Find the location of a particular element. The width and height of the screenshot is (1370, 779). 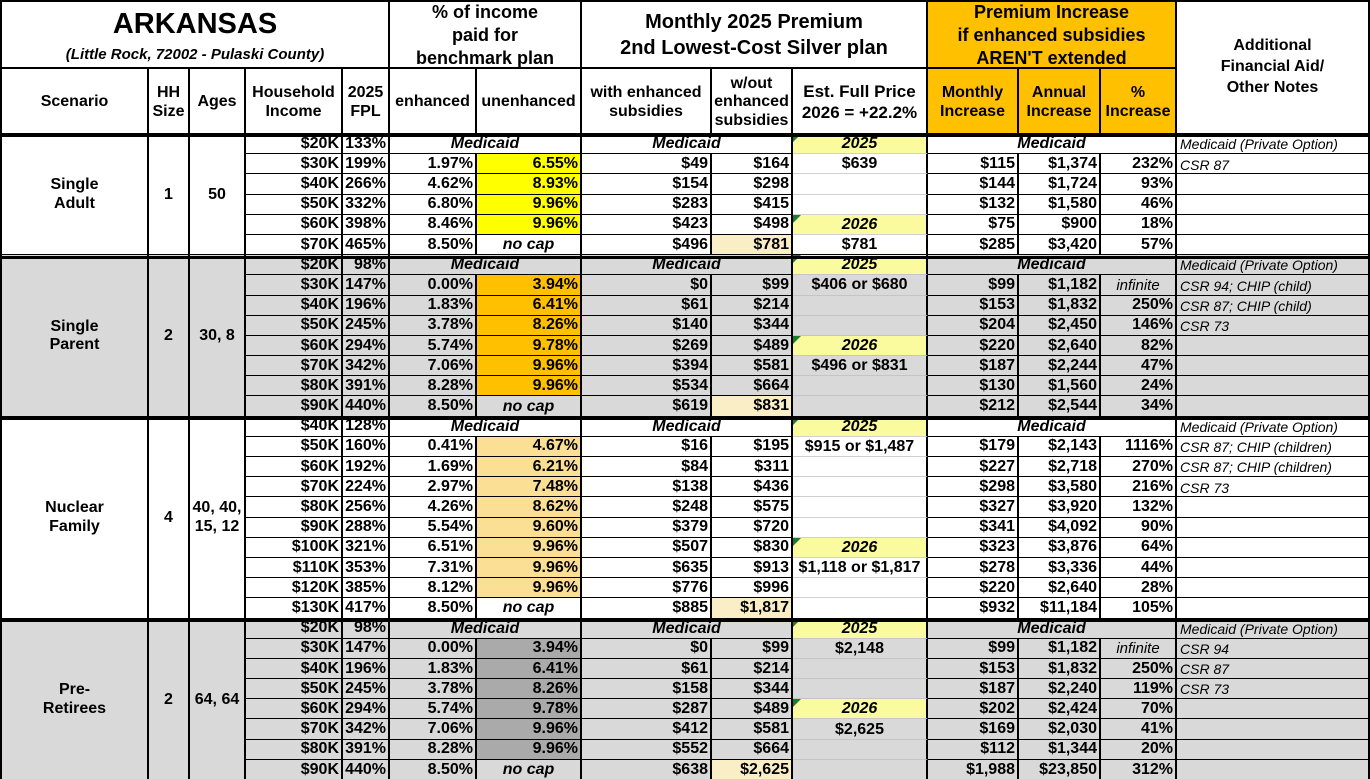

unenhanced-pct-cell: 8.26% is located at coordinates (529, 325).